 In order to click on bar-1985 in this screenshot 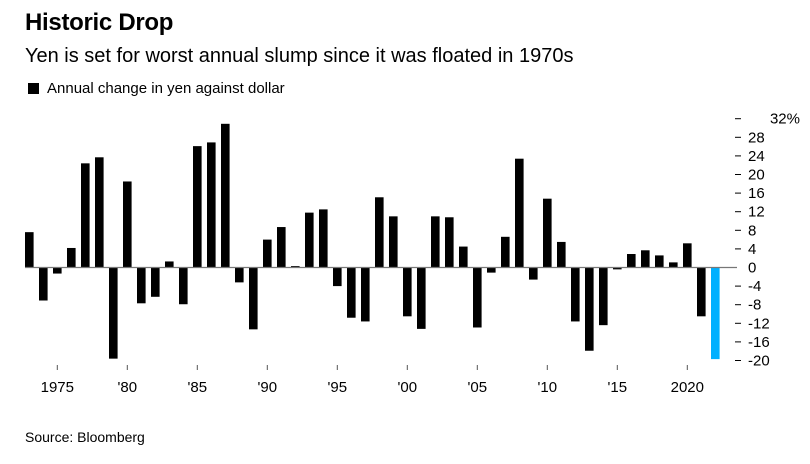, I will do `click(197, 207)`.